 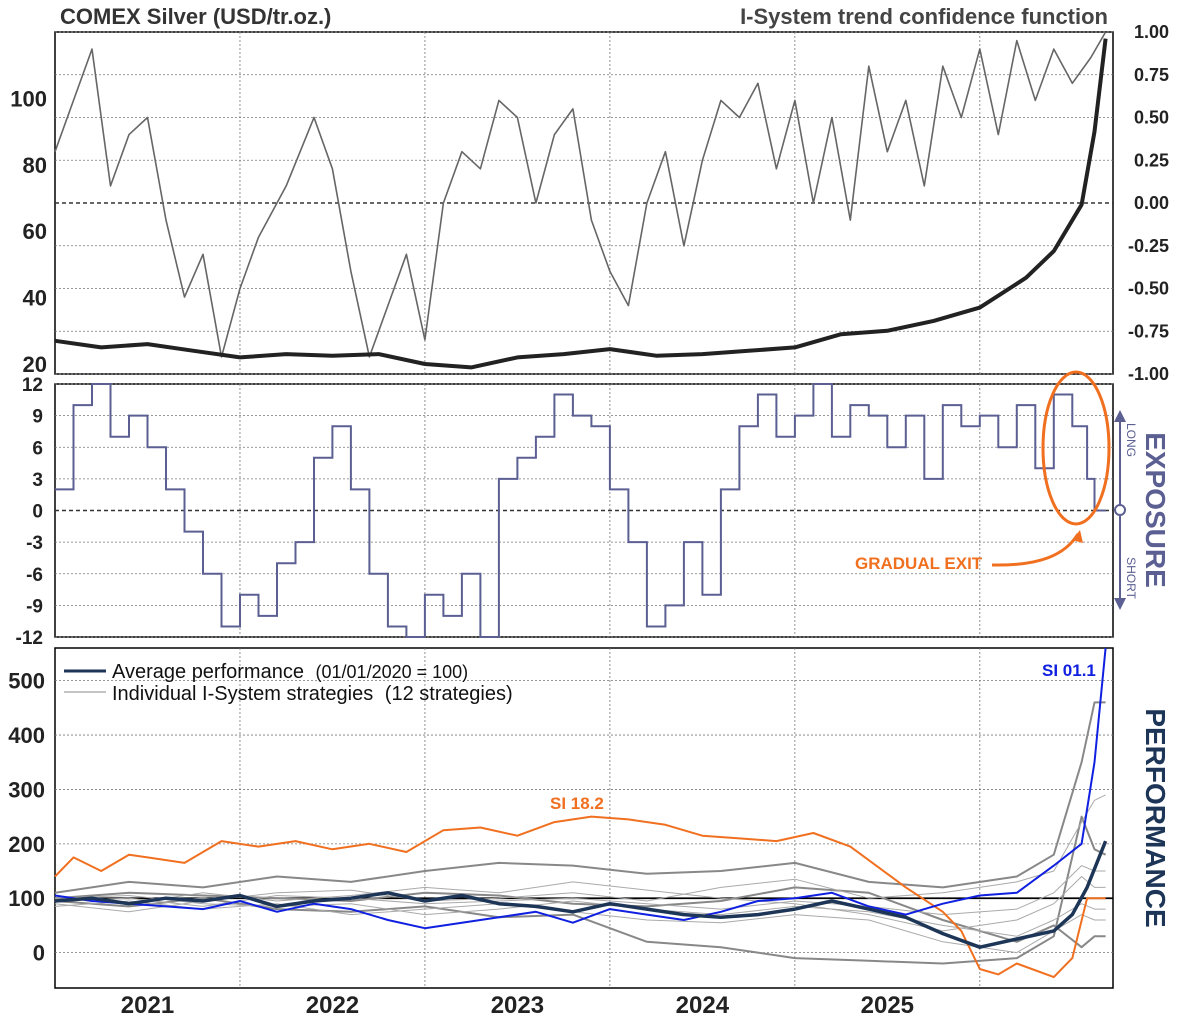 I want to click on gradual-exit-ellipse, so click(x=1076, y=448).